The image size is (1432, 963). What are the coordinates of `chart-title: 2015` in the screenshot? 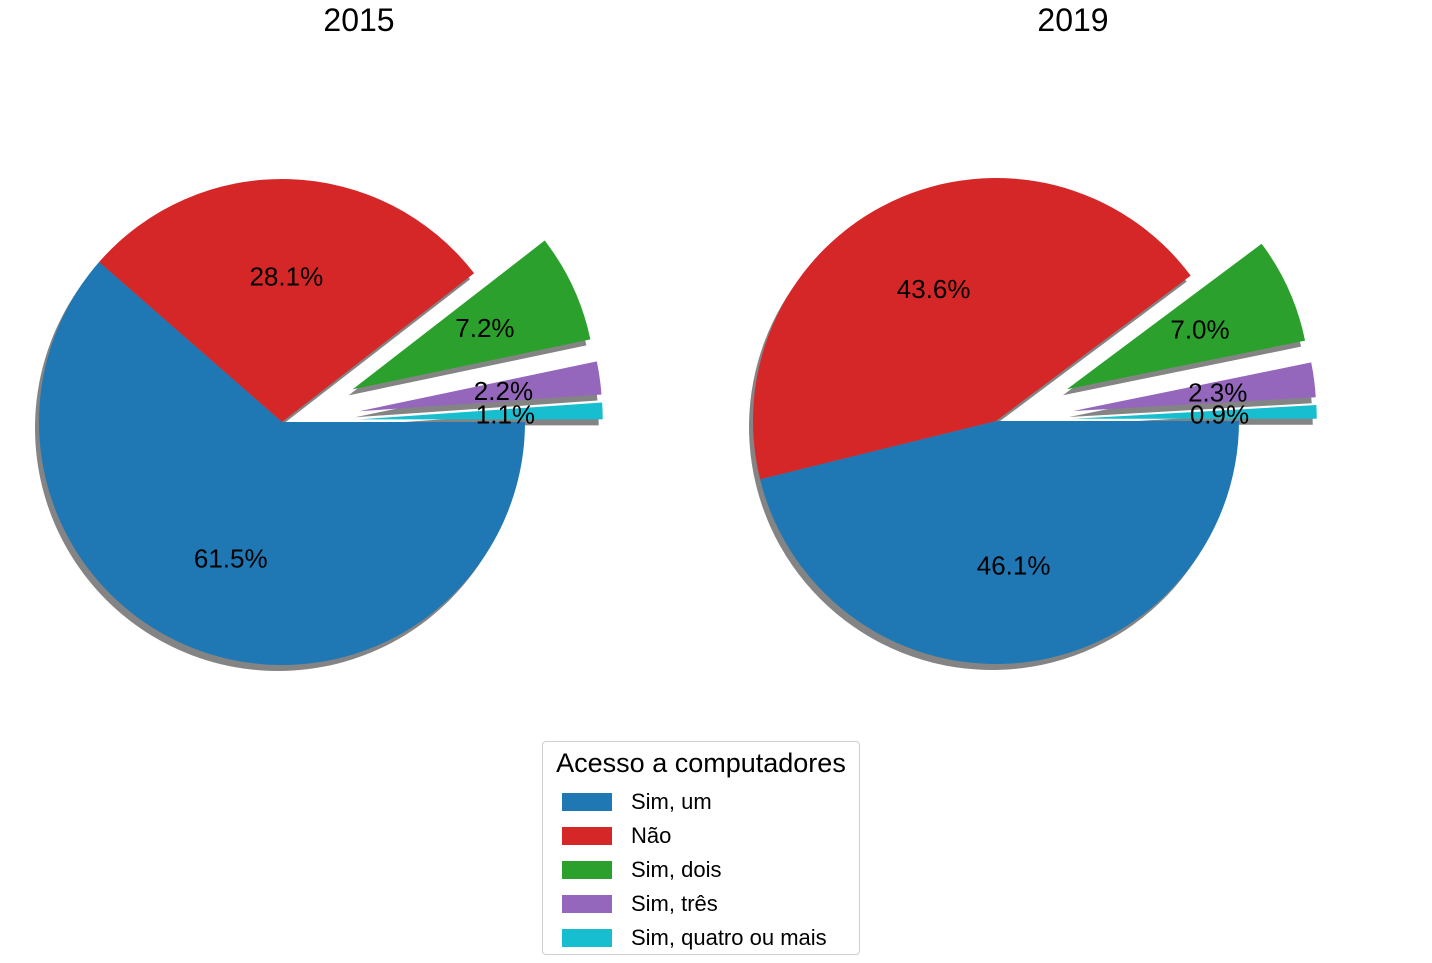 It's located at (358, 20).